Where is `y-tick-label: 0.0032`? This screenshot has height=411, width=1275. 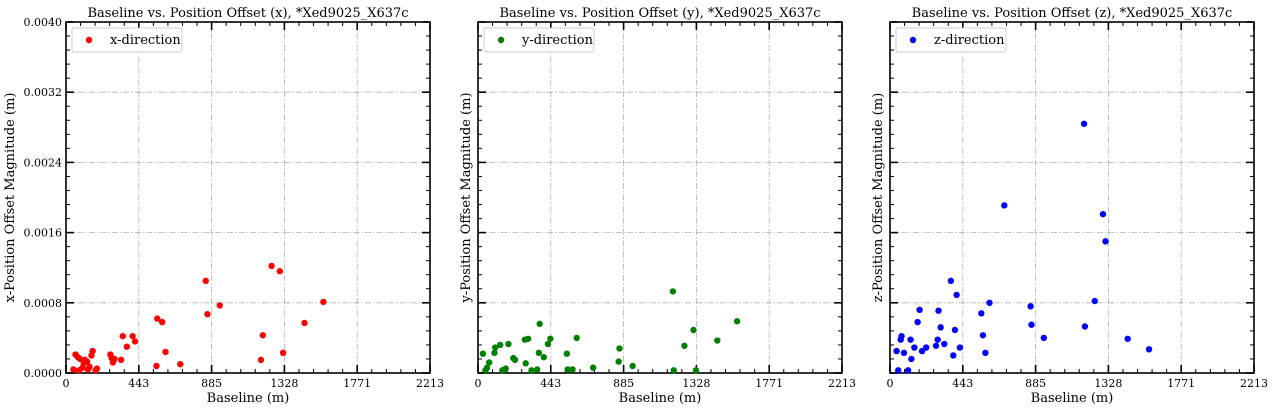
y-tick-label: 0.0032 is located at coordinates (43, 92).